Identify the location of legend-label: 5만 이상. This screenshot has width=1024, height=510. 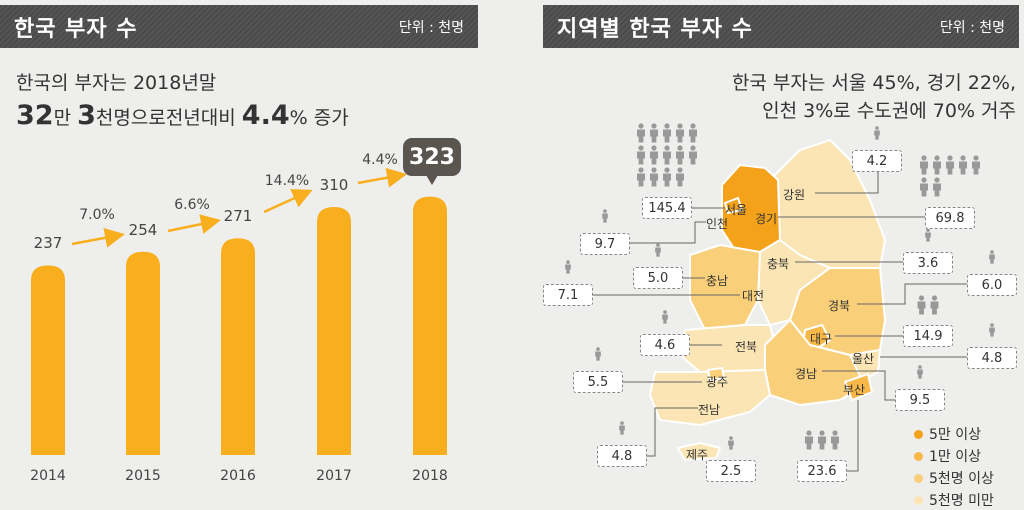
(955, 435).